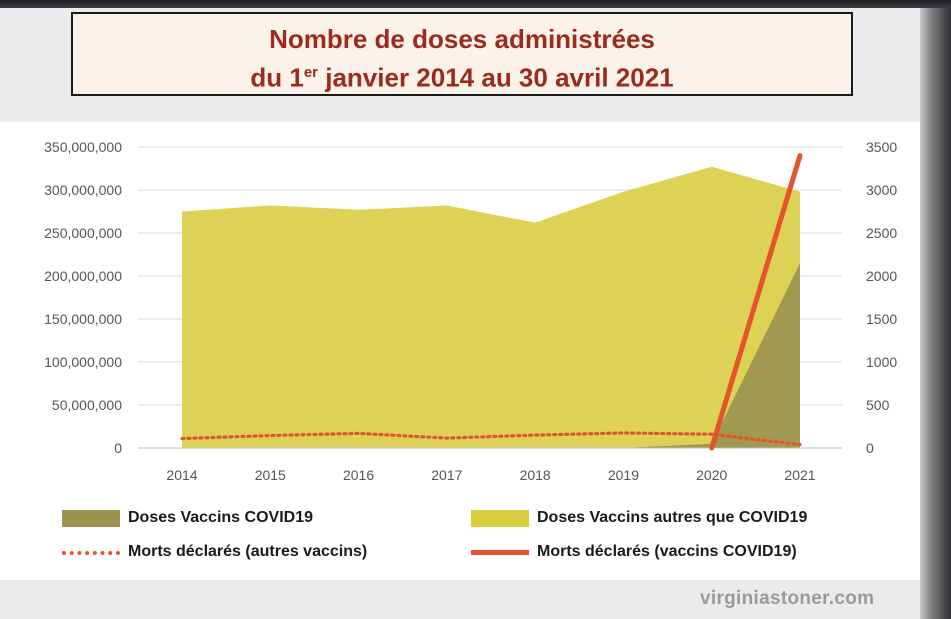 The width and height of the screenshot is (951, 619). I want to click on watermark: virginiastoner.com, so click(787, 598).